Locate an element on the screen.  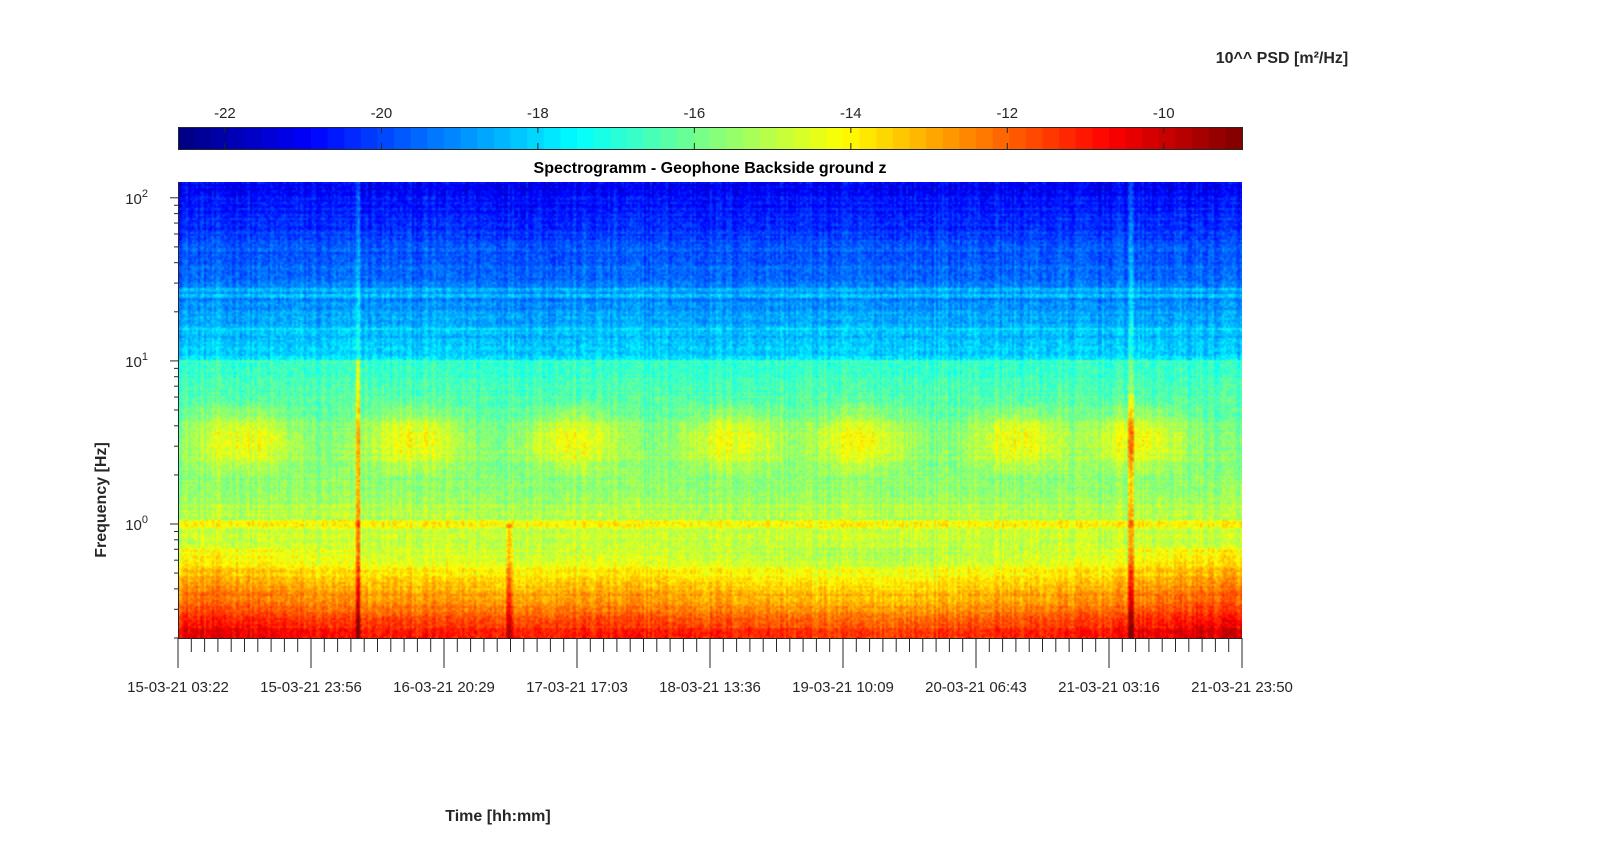
y-tick-label: 10² is located at coordinates (136, 198).